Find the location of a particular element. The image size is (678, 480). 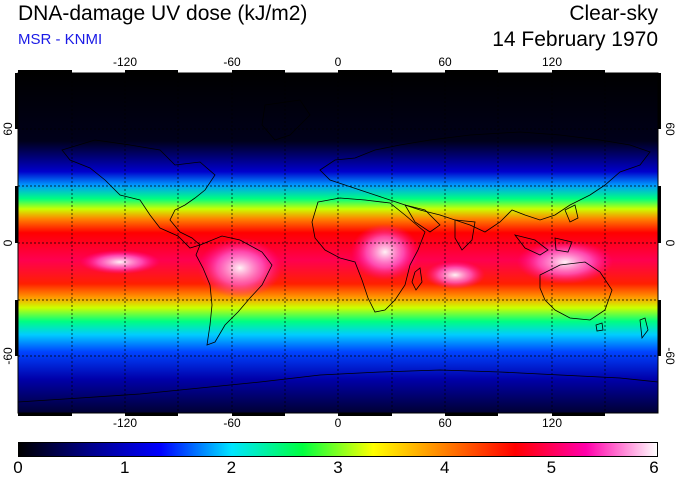

sky-condition-label: Clear-sky is located at coordinates (613, 13).